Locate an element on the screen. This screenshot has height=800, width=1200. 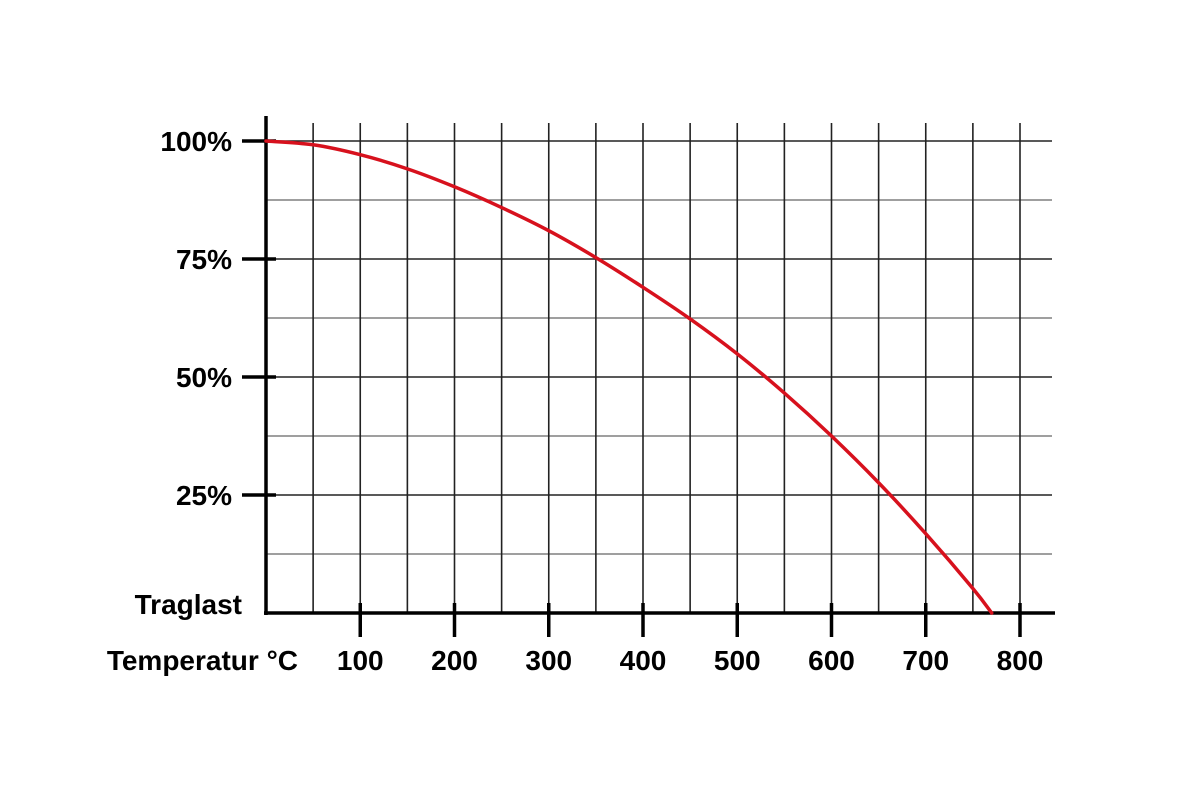
y-tick-label: 75% is located at coordinates (204, 259).